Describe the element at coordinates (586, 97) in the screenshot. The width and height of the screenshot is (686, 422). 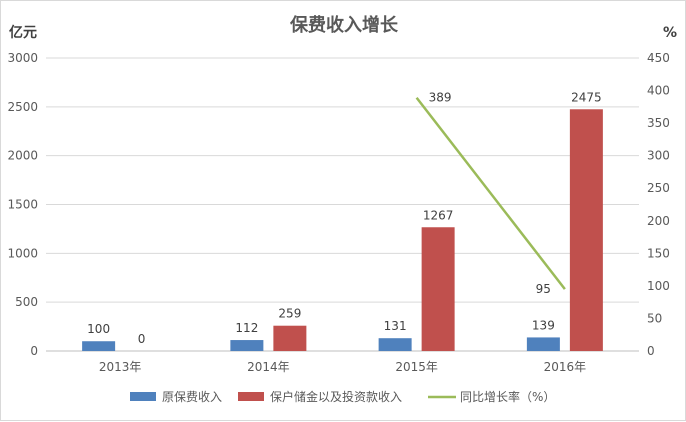
I see `bar-value-label: 2475` at that location.